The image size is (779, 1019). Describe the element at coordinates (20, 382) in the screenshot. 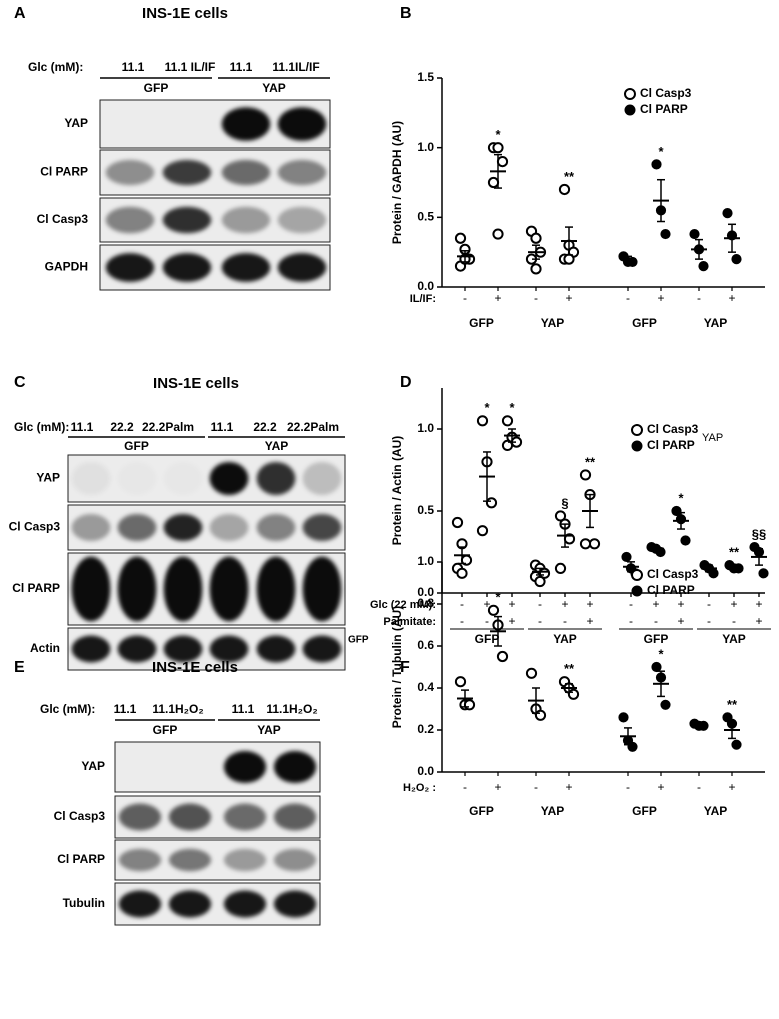

I see `panel-letter: C` at that location.